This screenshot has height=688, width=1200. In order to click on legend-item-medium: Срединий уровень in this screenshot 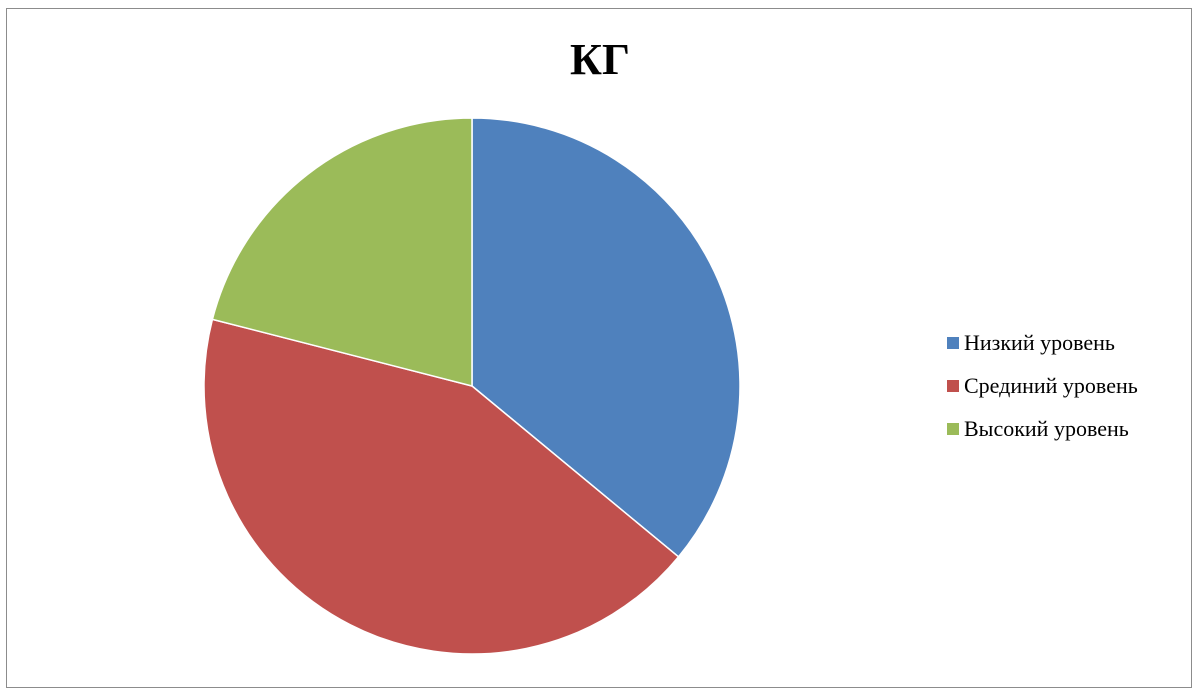, I will do `click(1042, 386)`.